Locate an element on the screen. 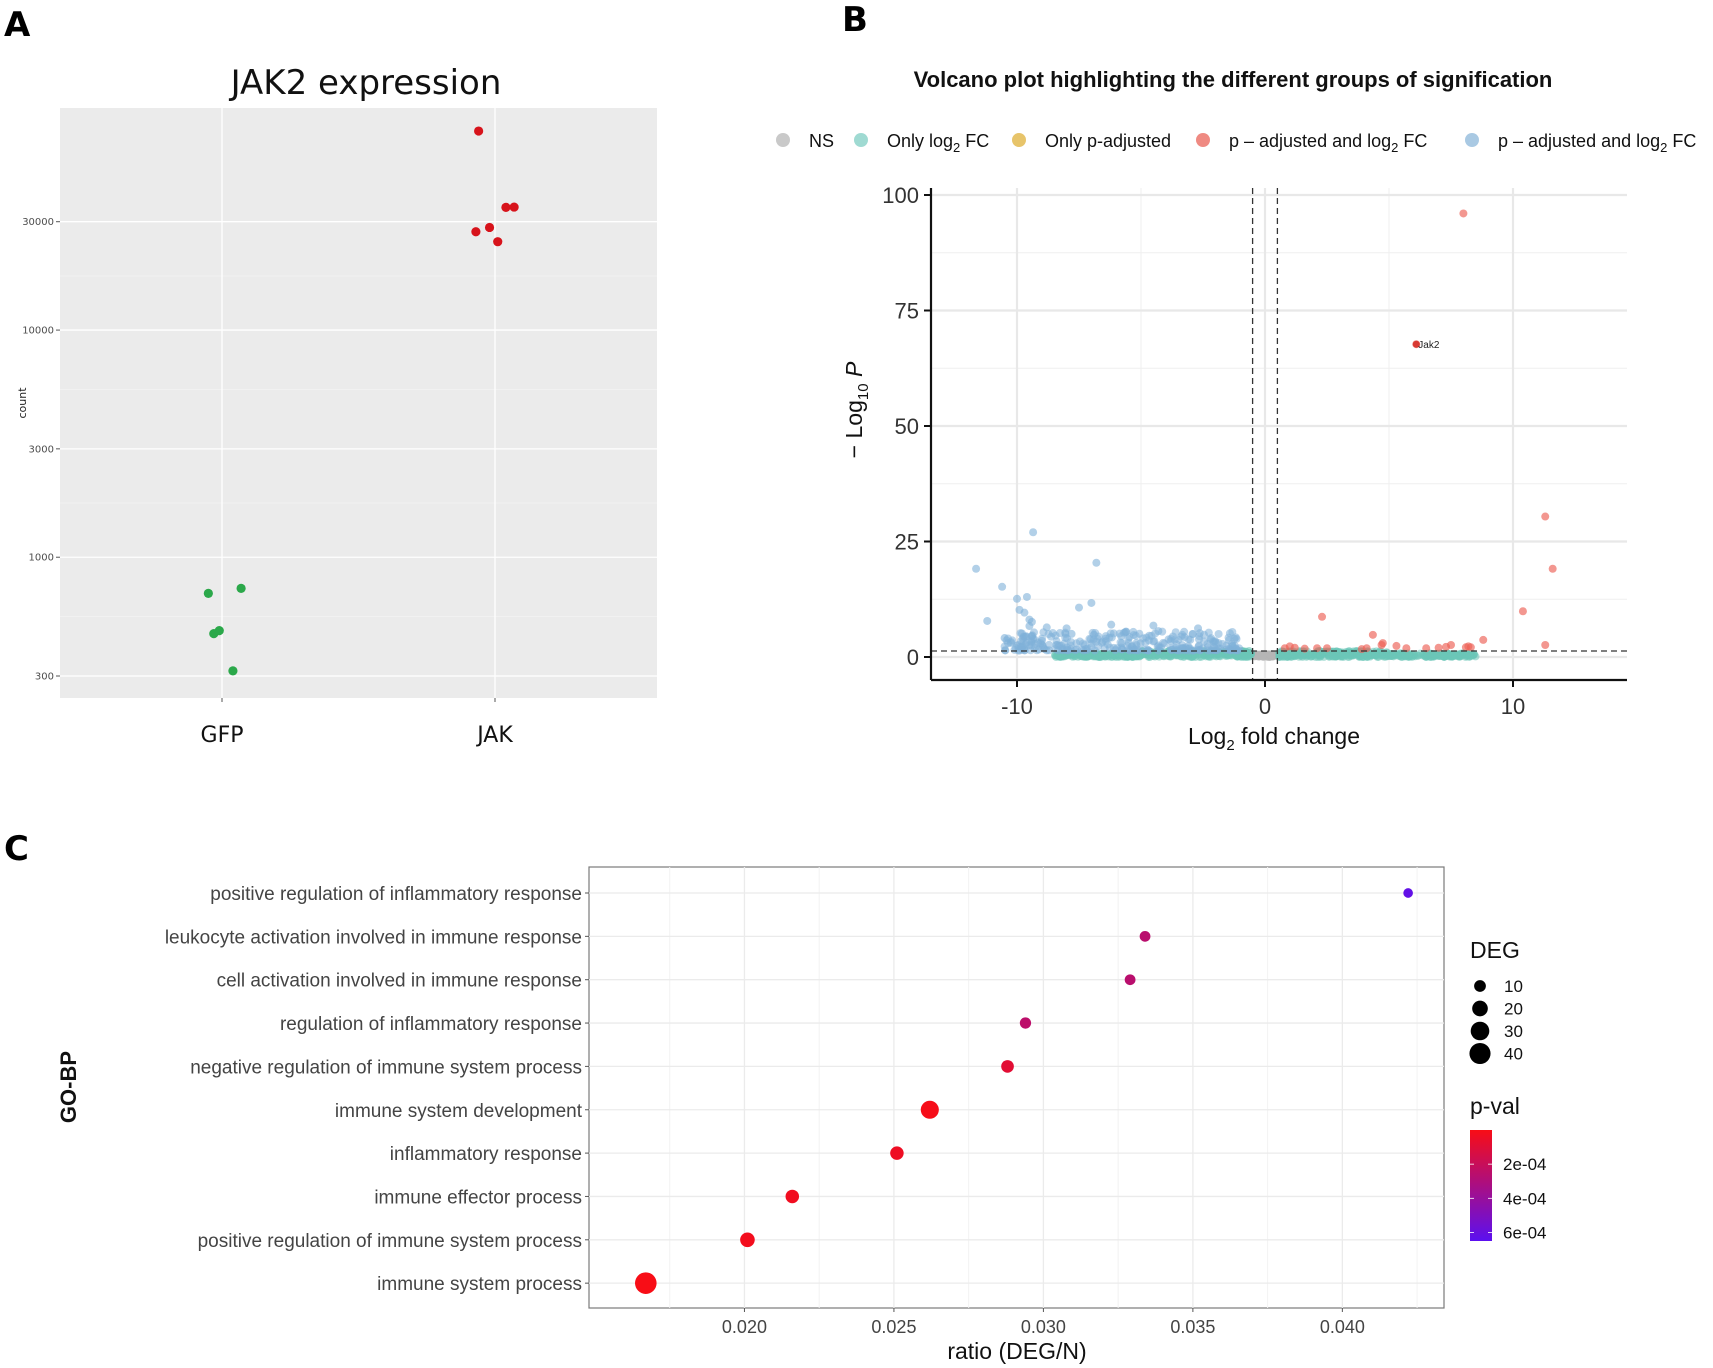  legend-size-label: 40 is located at coordinates (1513, 1054).